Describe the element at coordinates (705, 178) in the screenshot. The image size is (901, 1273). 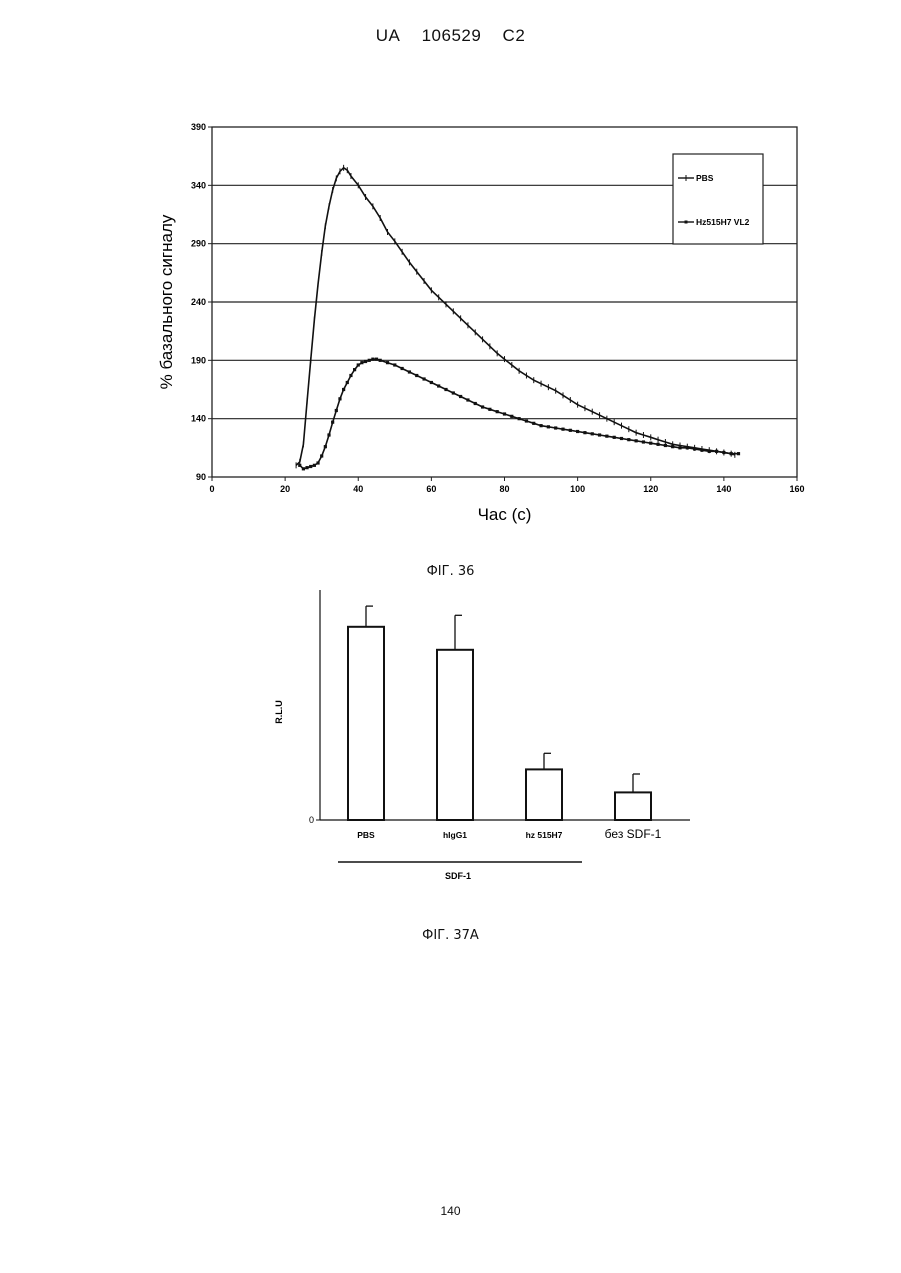
I see `legend-label: PBS` at that location.